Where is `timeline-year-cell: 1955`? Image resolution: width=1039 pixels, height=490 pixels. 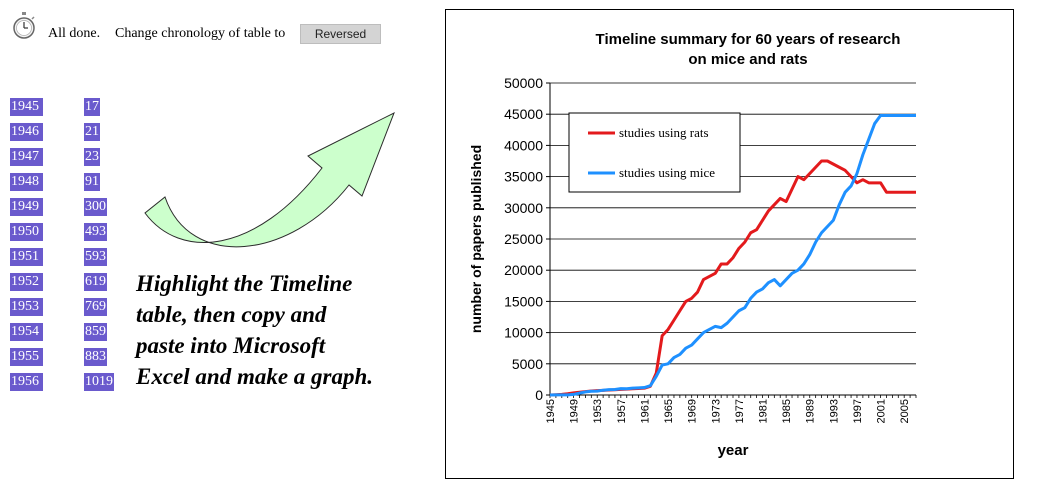 timeline-year-cell: 1955 is located at coordinates (26, 357).